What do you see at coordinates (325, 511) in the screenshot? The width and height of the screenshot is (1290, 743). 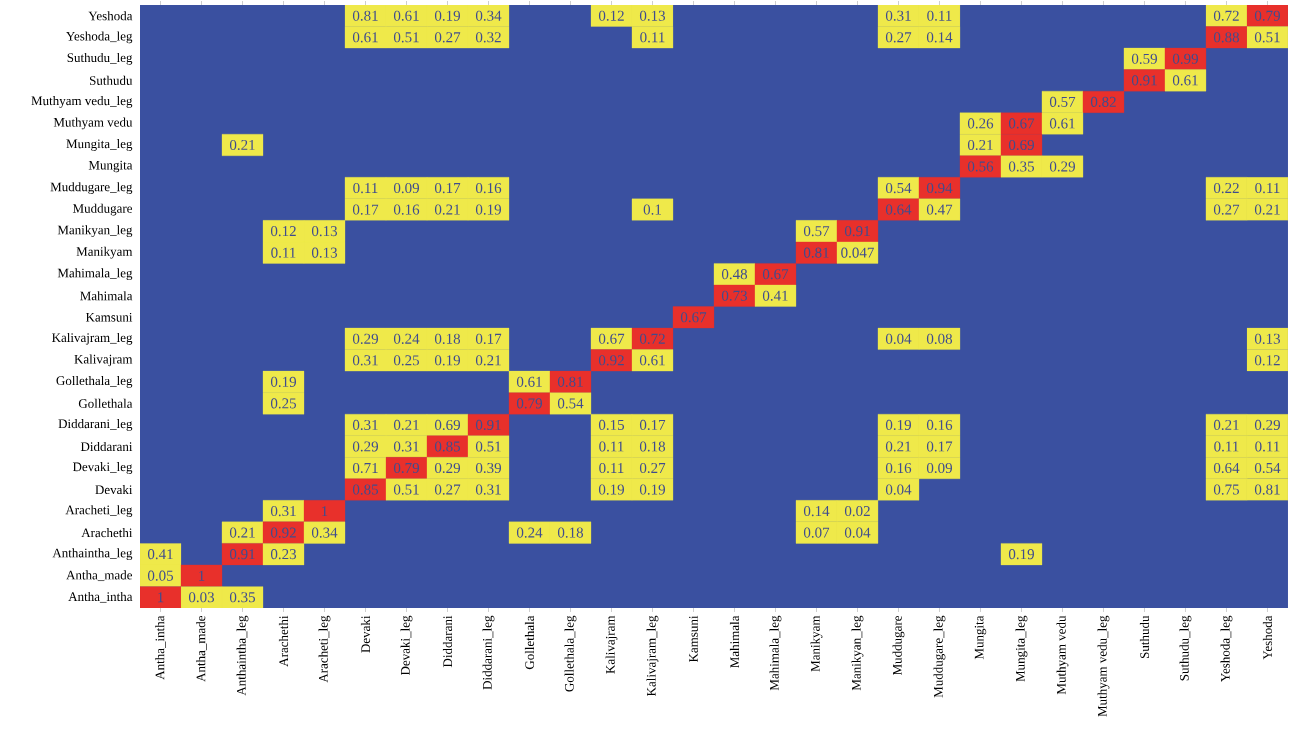 I see `data-label: 1` at bounding box center [325, 511].